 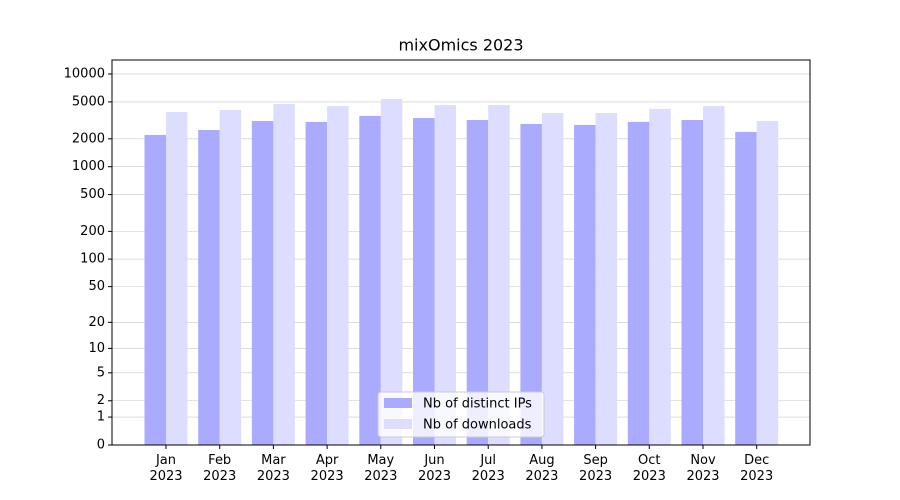 What do you see at coordinates (88, 101) in the screenshot?
I see `y-tick-label: 5000` at bounding box center [88, 101].